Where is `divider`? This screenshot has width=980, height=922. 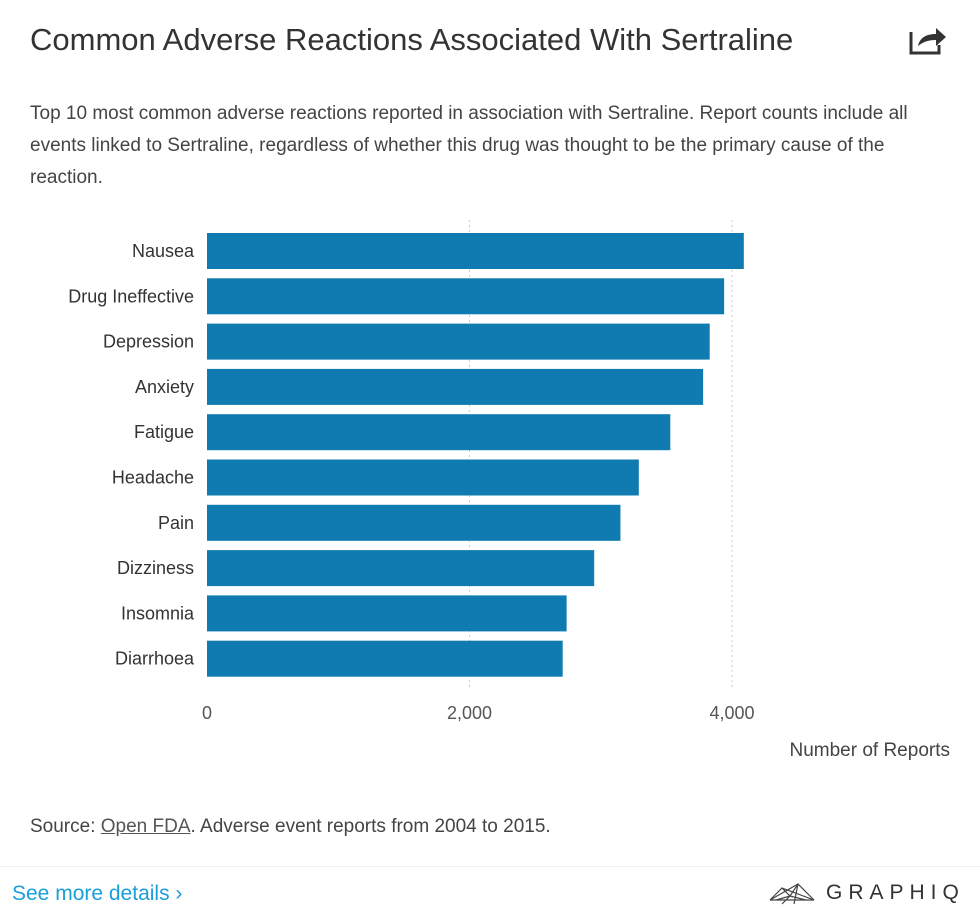 divider is located at coordinates (490, 866).